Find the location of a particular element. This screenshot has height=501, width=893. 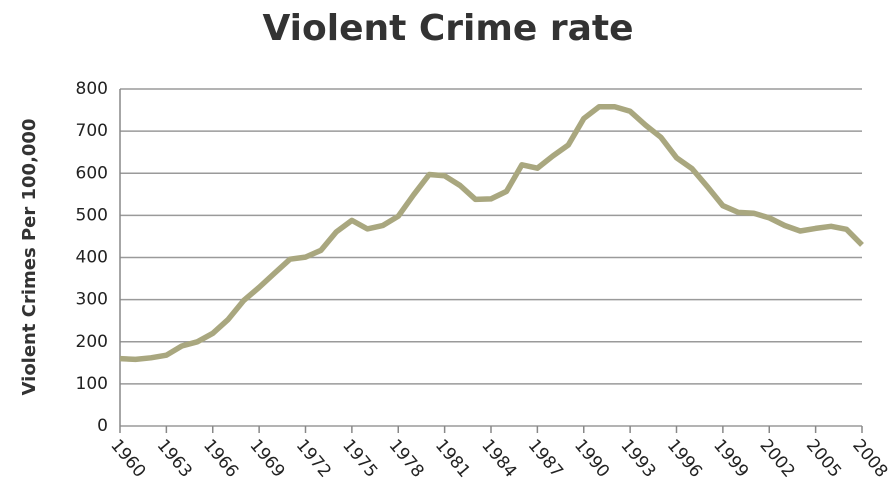

y-tick-label: 700 is located at coordinates (92, 131).